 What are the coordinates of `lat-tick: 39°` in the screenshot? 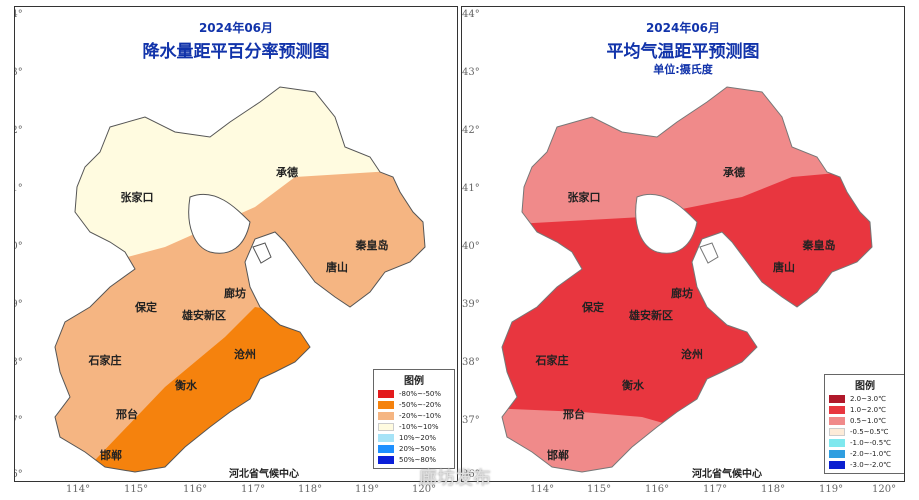 It's located at (471, 304).